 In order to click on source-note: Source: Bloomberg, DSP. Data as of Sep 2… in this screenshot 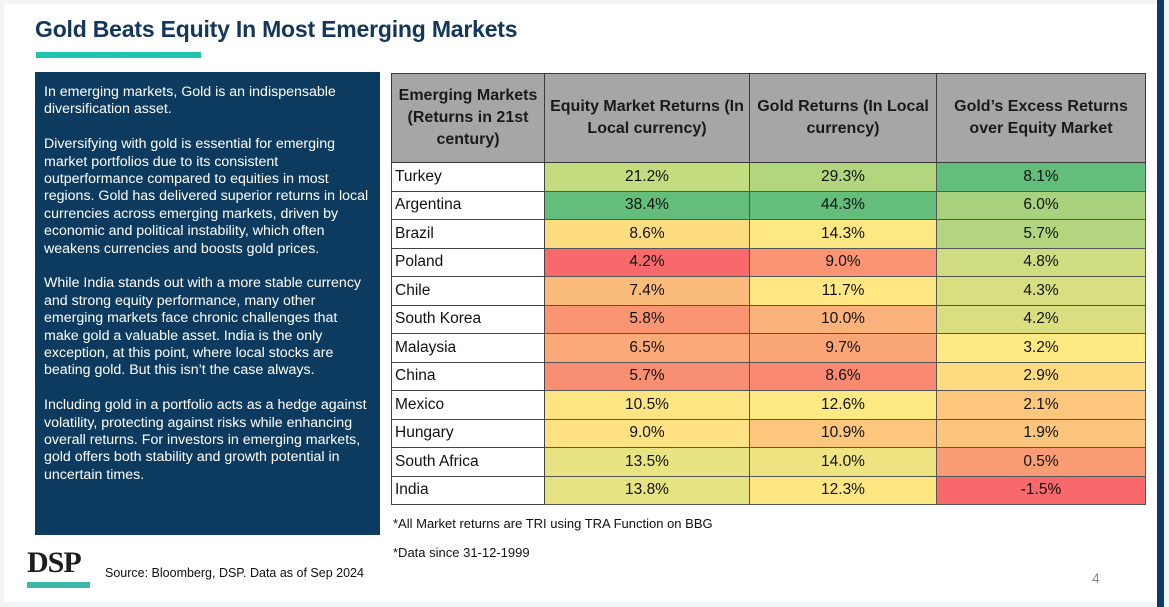, I will do `click(234, 573)`.